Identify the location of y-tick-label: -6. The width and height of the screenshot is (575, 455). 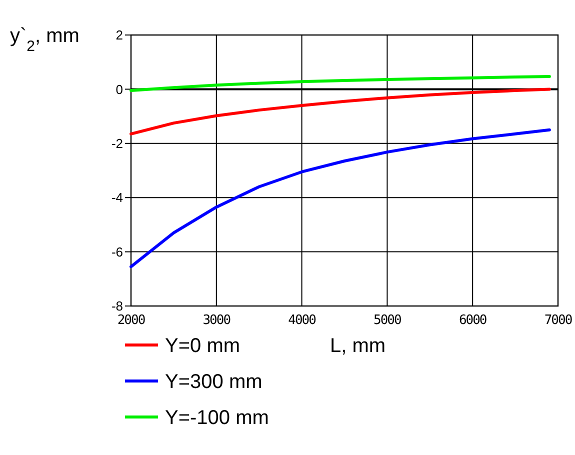
(117, 252).